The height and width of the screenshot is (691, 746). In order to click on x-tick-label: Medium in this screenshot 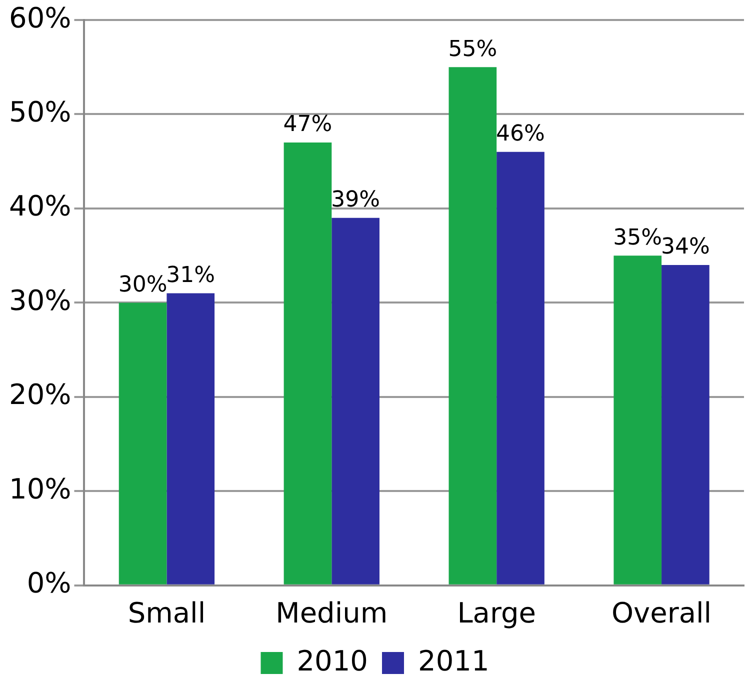, I will do `click(332, 613)`.